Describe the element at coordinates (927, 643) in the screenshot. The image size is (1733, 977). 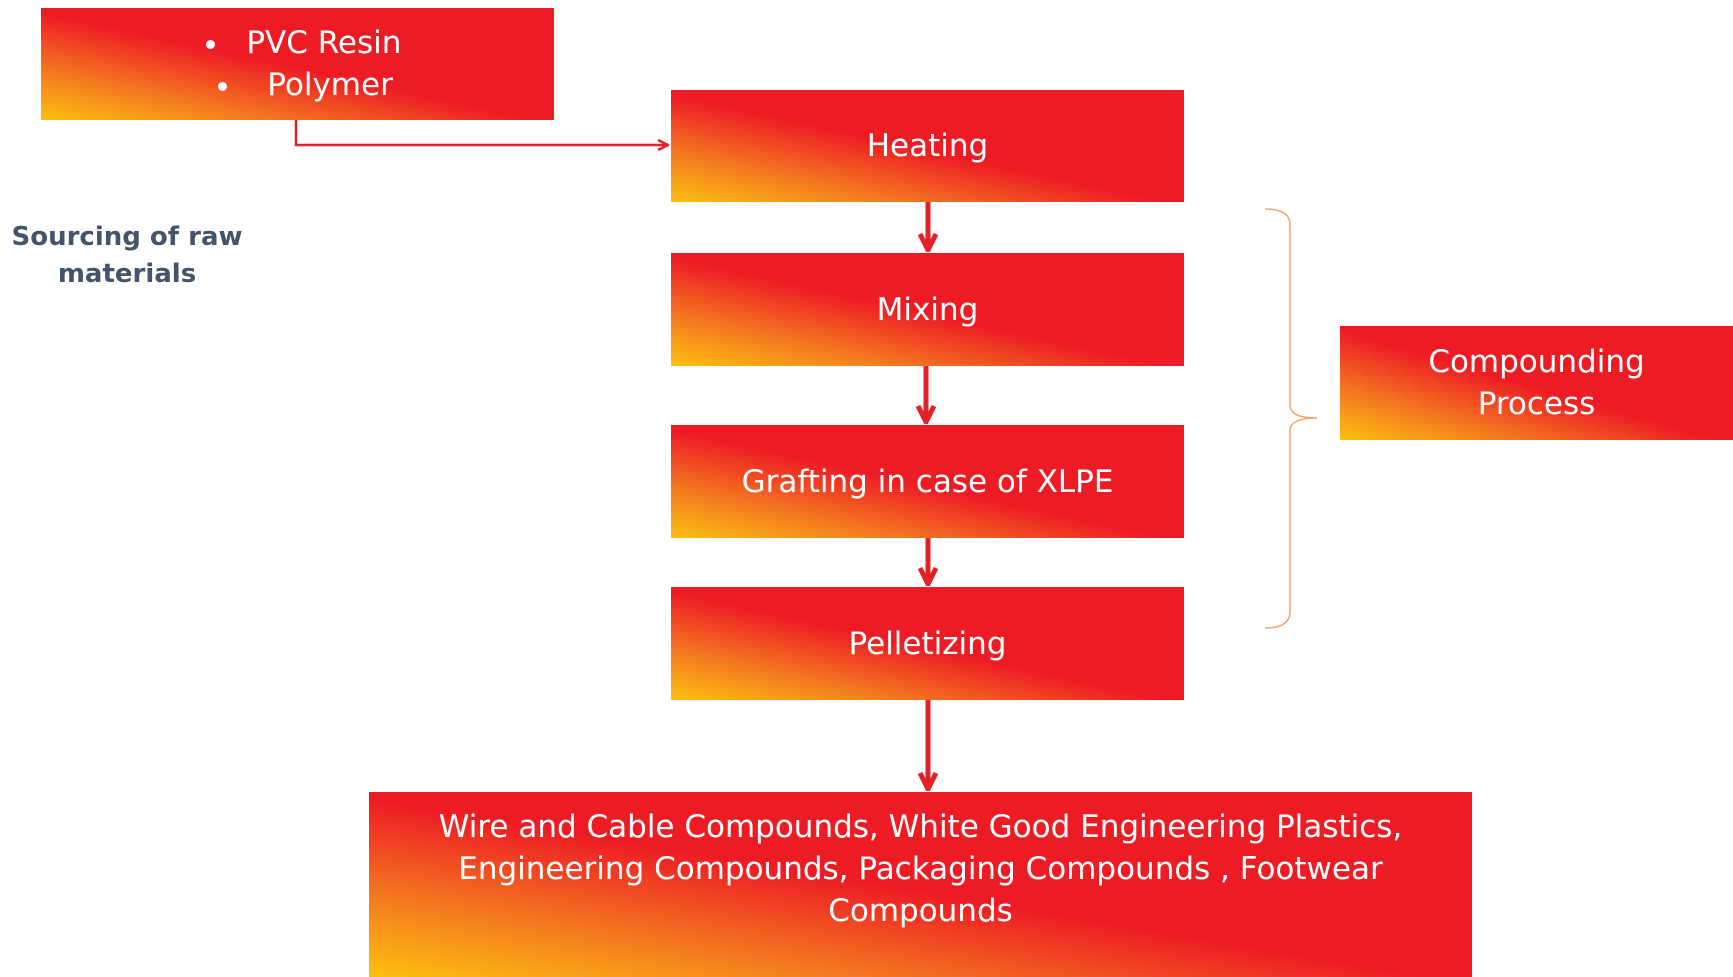
I see `step-box: Pelletizing` at that location.